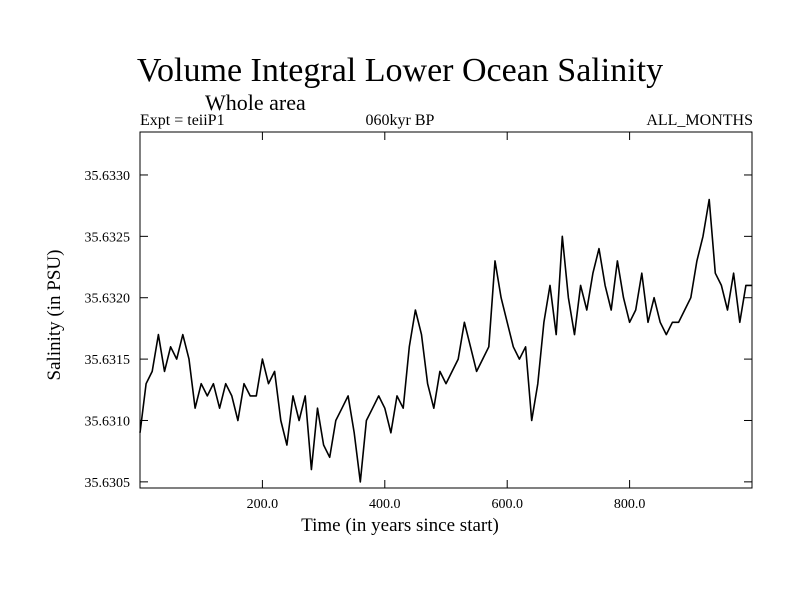 This screenshot has width=800, height=600. What do you see at coordinates (507, 504) in the screenshot?
I see `x-tick-label: 600.0` at bounding box center [507, 504].